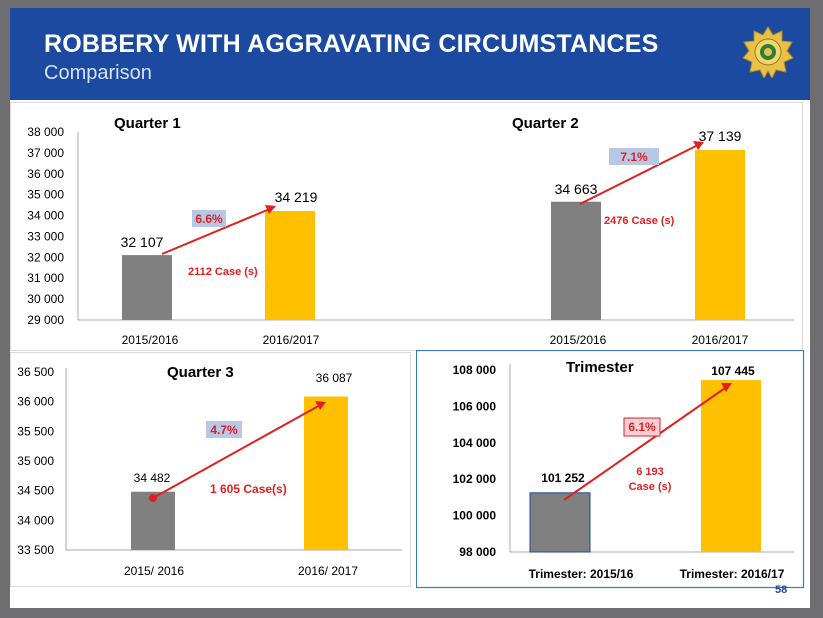  What do you see at coordinates (328, 571) in the screenshot?
I see `q3-x-label-2: 2016/ 2017` at bounding box center [328, 571].